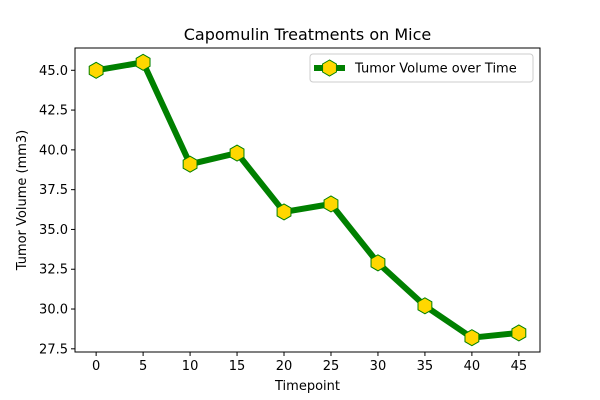  Describe the element at coordinates (329, 68) in the screenshot. I see `legend-marker-swatch` at that location.